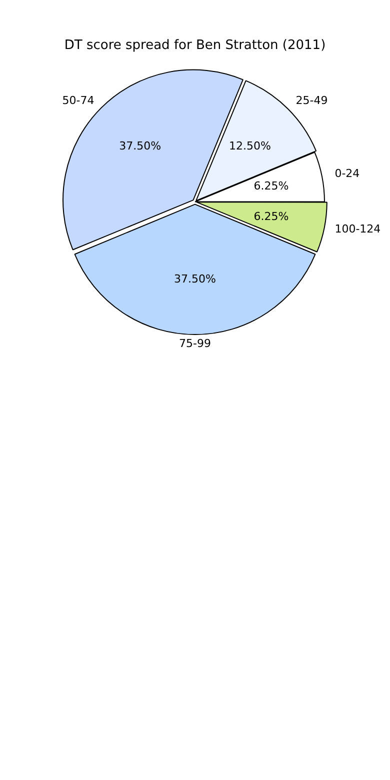 The image size is (390, 780). Describe the element at coordinates (312, 100) in the screenshot. I see `slice-label: 25-49` at that location.